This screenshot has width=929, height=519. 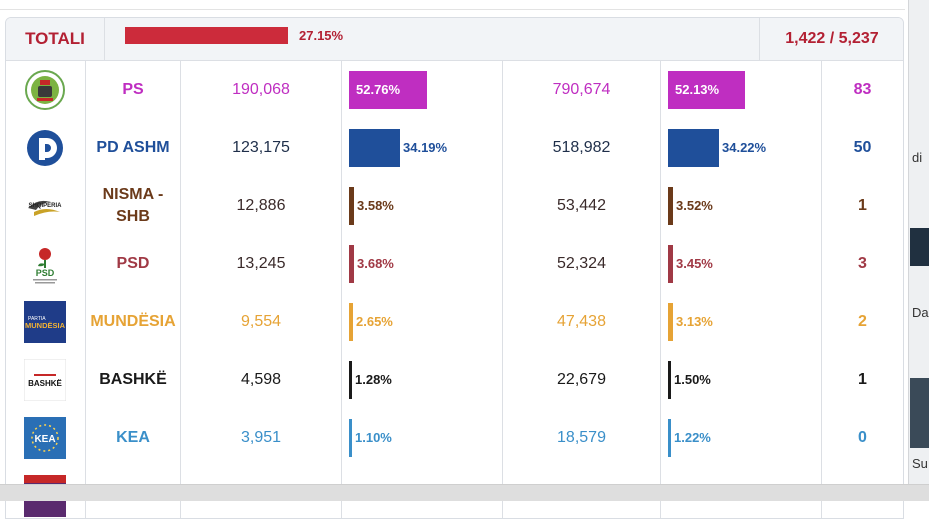 I want to click on name-cell: PSD, so click(x=133, y=264).